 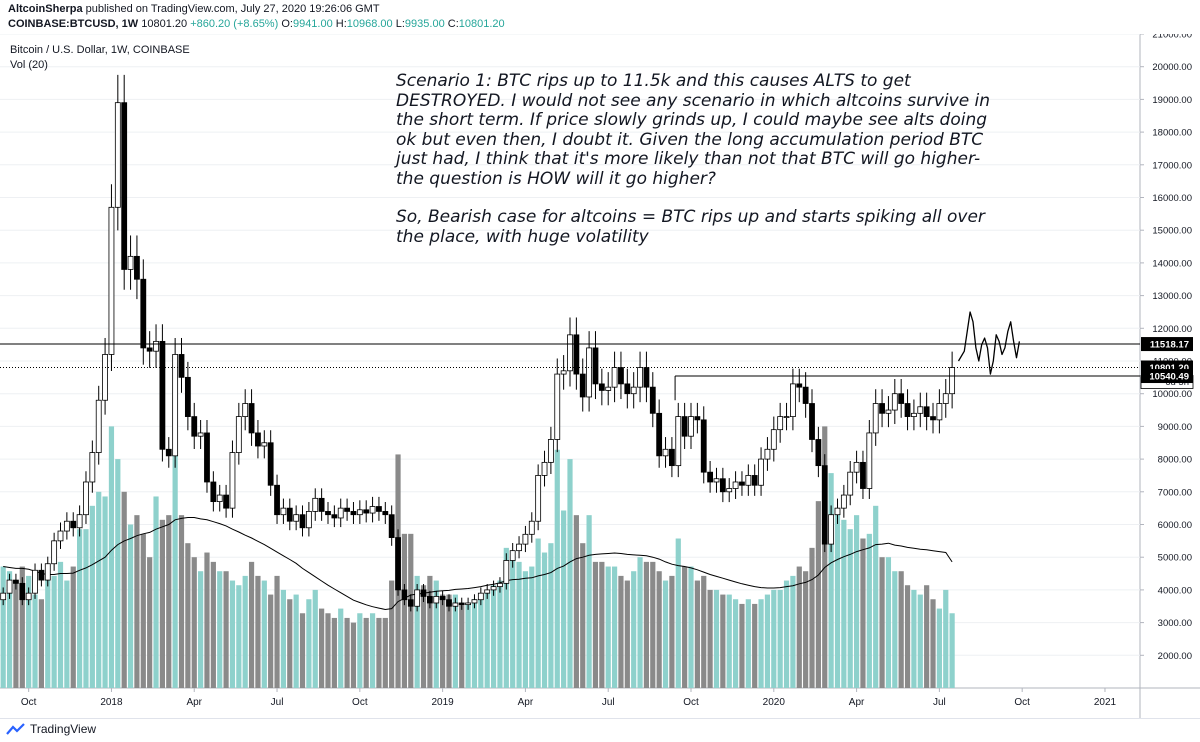 What do you see at coordinates (443, 702) in the screenshot?
I see `x-tick-label: 2019` at bounding box center [443, 702].